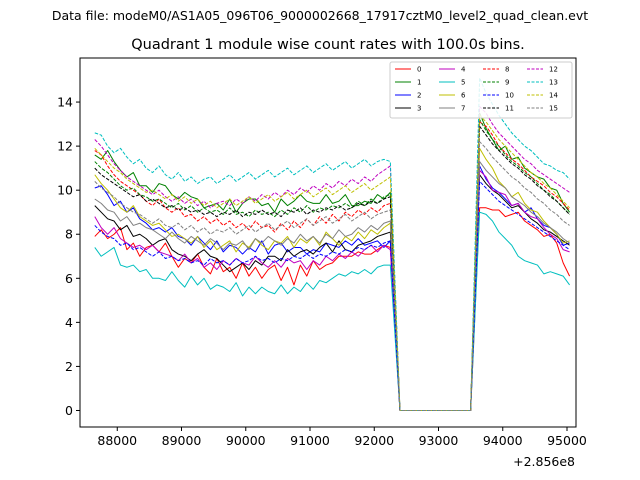 The height and width of the screenshot is (480, 640). Describe the element at coordinates (342, 437) in the screenshot. I see `x-axis: 88000 89000 90000 91000 92000 93000 94000 95000` at that location.